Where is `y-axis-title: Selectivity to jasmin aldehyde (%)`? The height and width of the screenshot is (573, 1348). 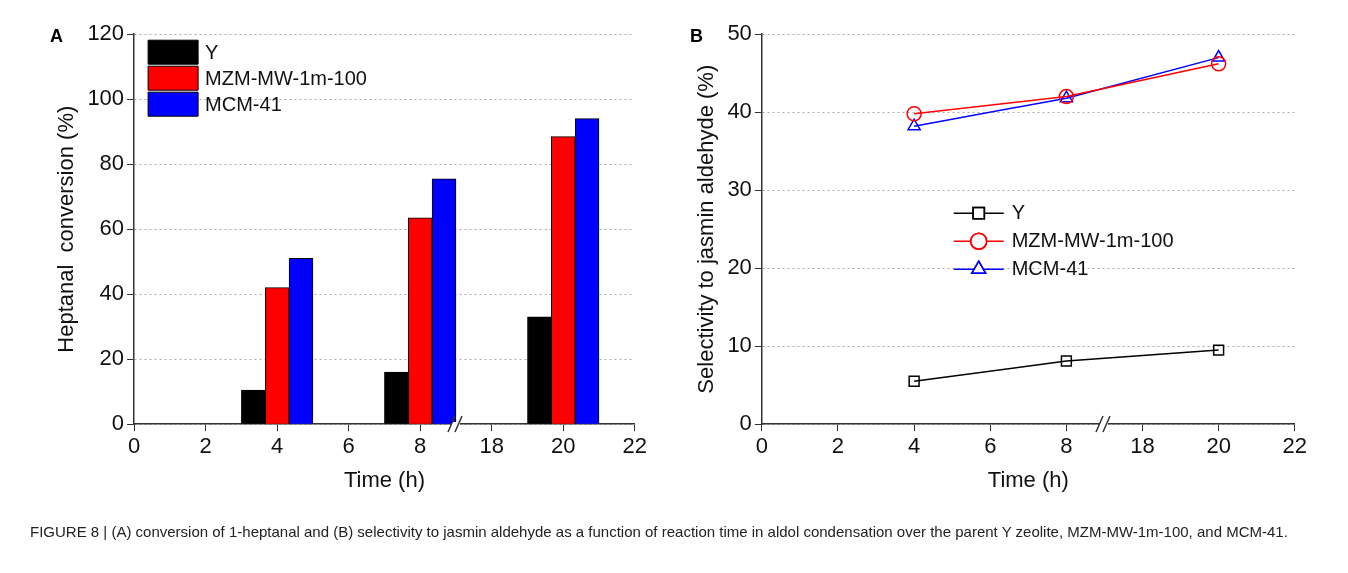 y-axis-title: Selectivity to jasmin aldehyde (%) is located at coordinates (706, 229).